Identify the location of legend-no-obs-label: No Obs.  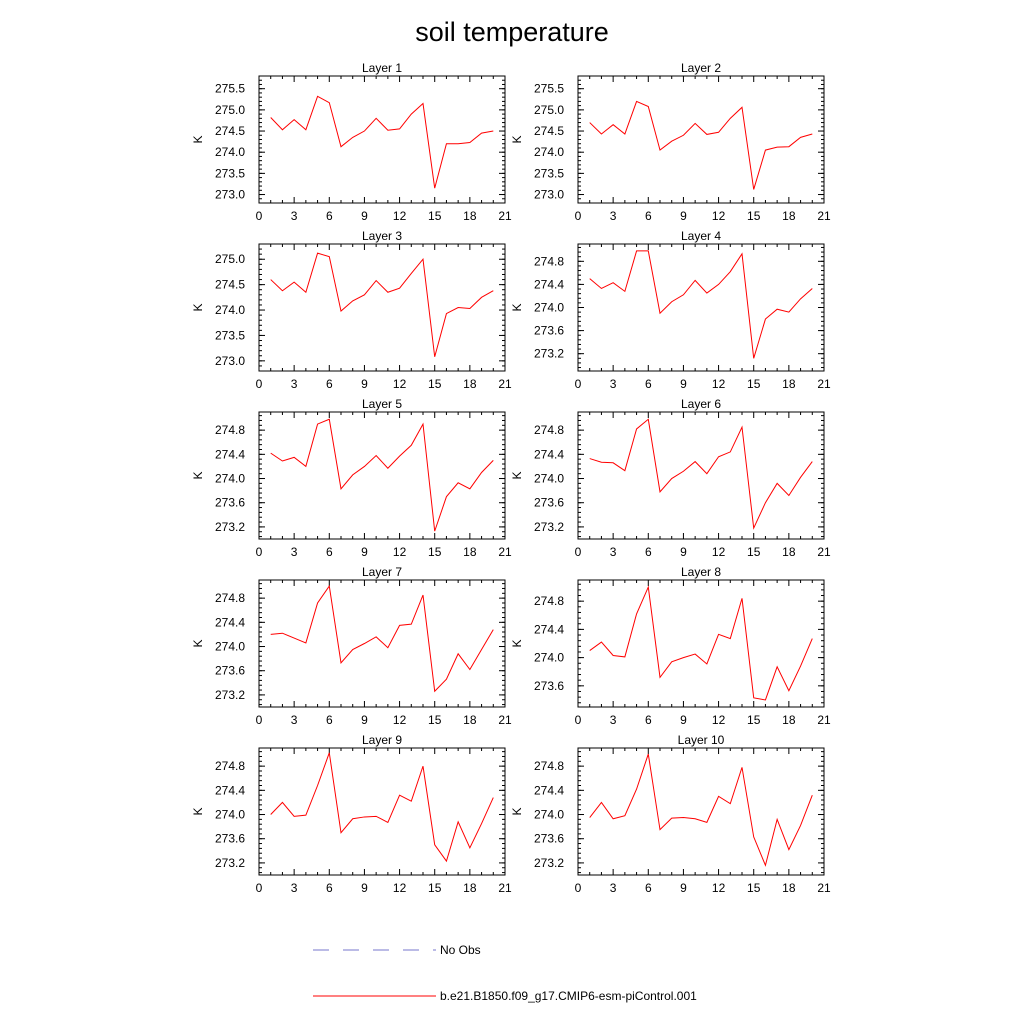
(460, 950).